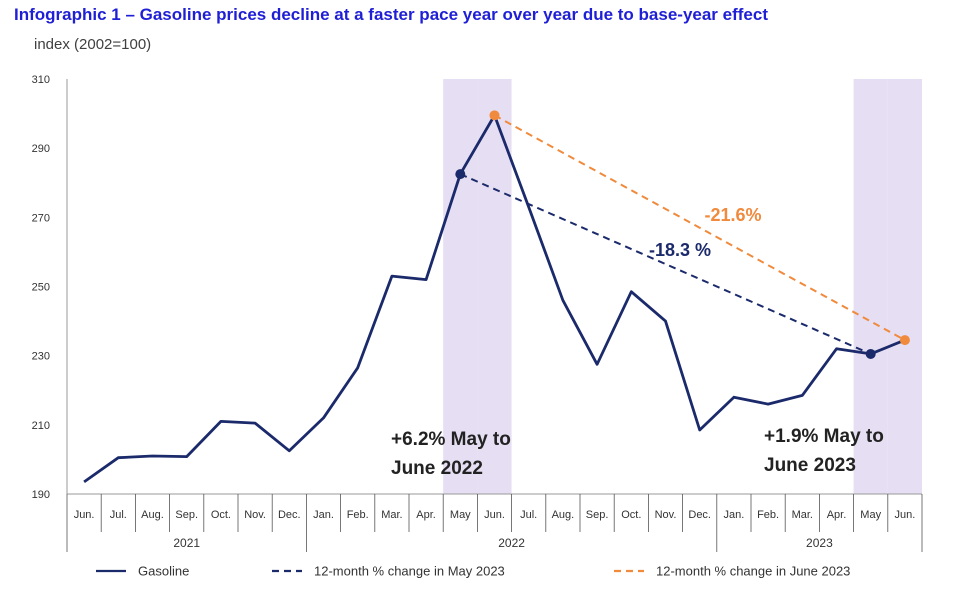 This screenshot has width=964, height=595. Describe the element at coordinates (409, 571) in the screenshot. I see `legend-label: 12-month % change in May 2023` at that location.